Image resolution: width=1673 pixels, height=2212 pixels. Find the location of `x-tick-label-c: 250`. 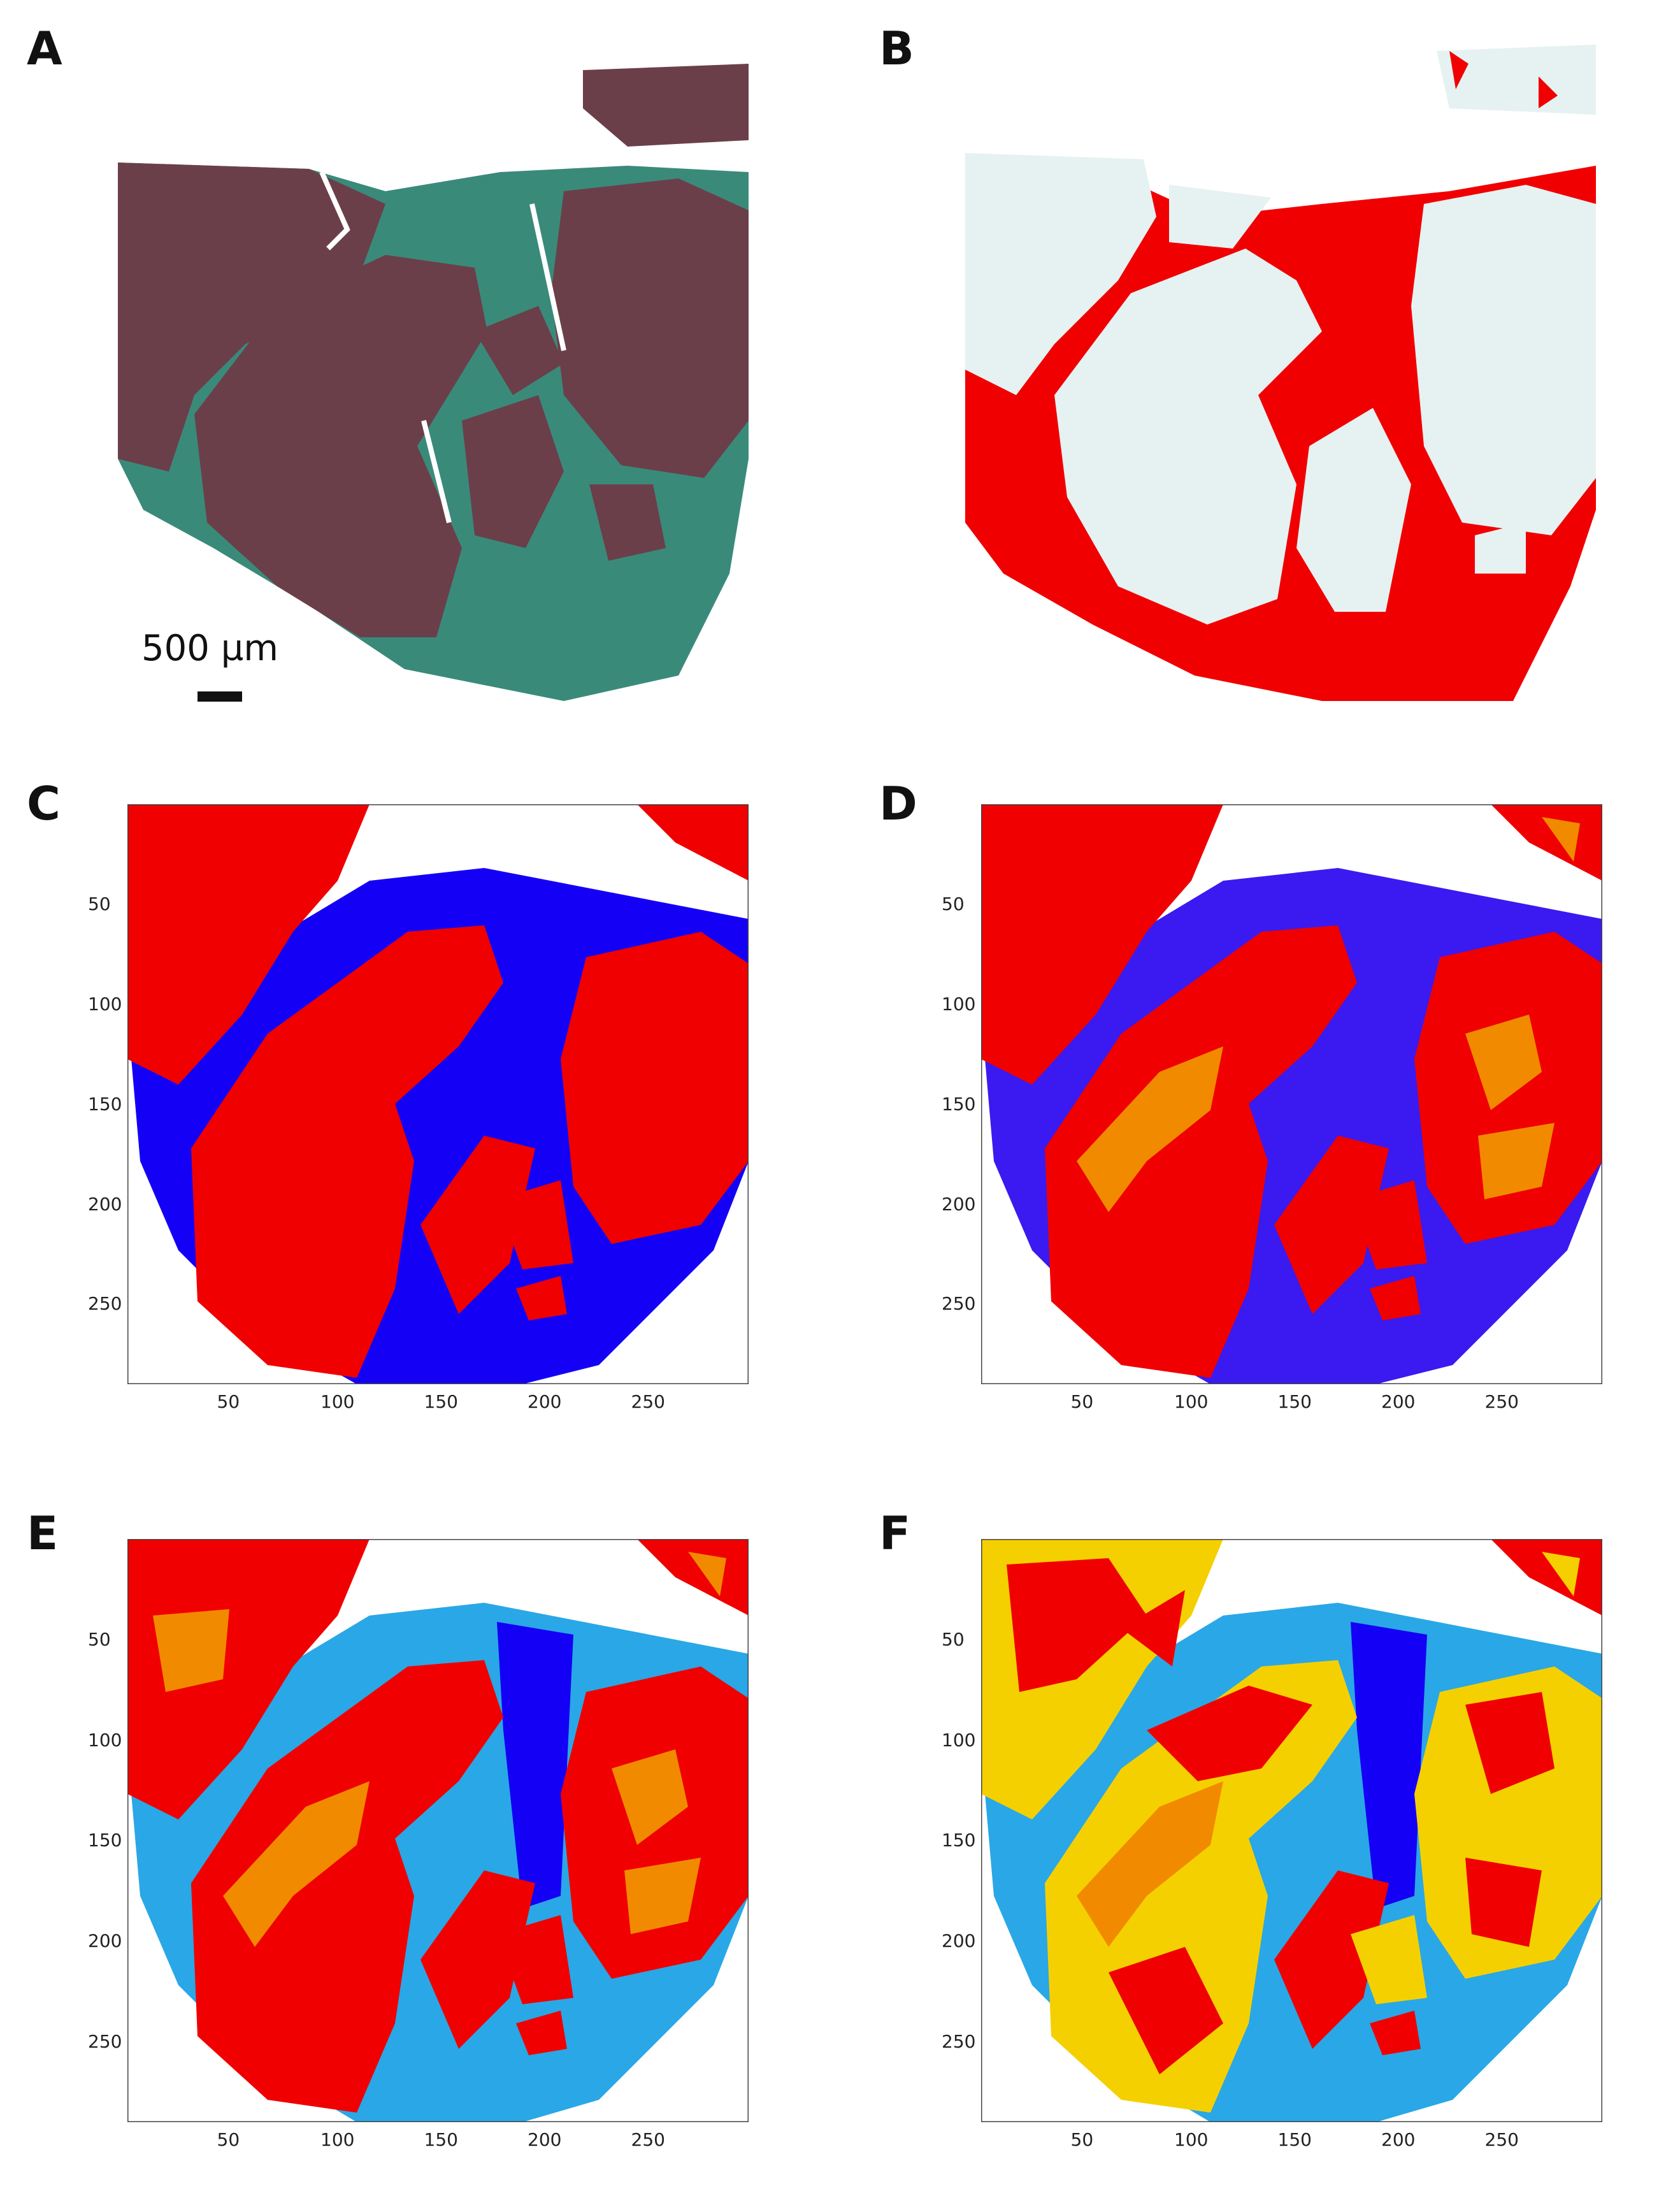

x-tick-label-c: 250 is located at coordinates (648, 1402).